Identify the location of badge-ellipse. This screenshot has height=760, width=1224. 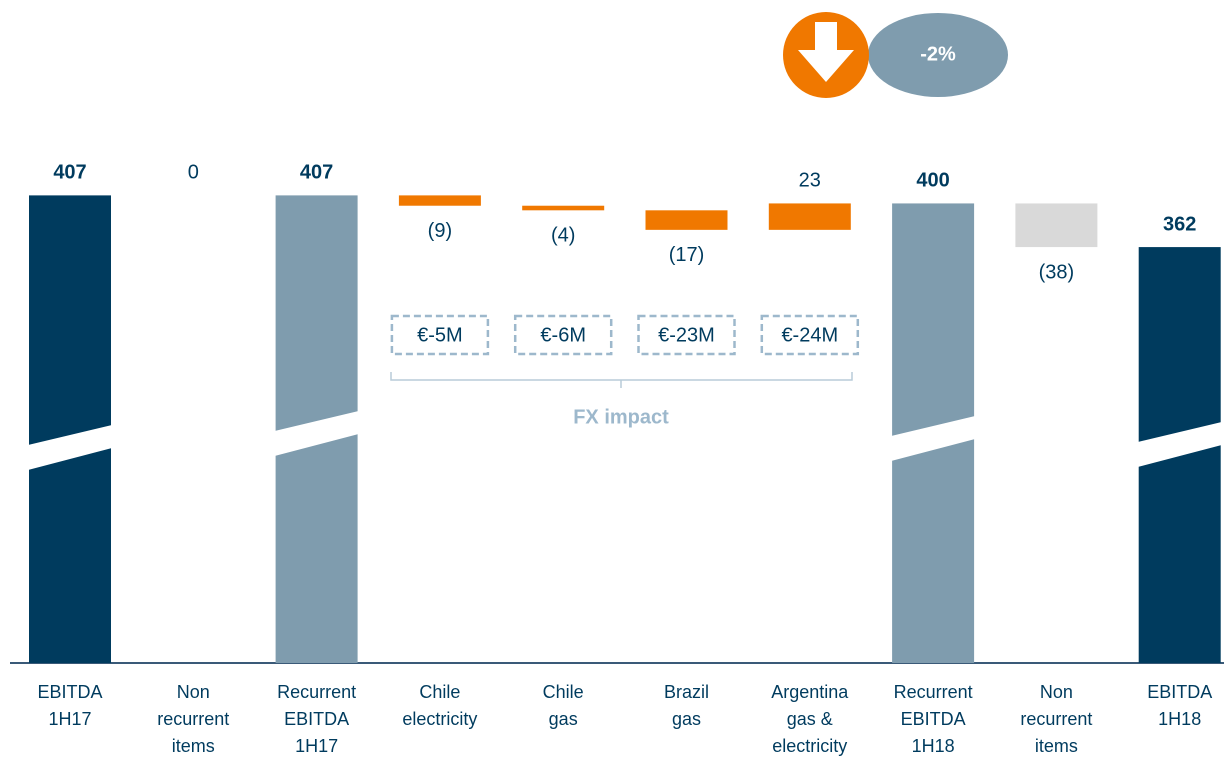
(938, 55).